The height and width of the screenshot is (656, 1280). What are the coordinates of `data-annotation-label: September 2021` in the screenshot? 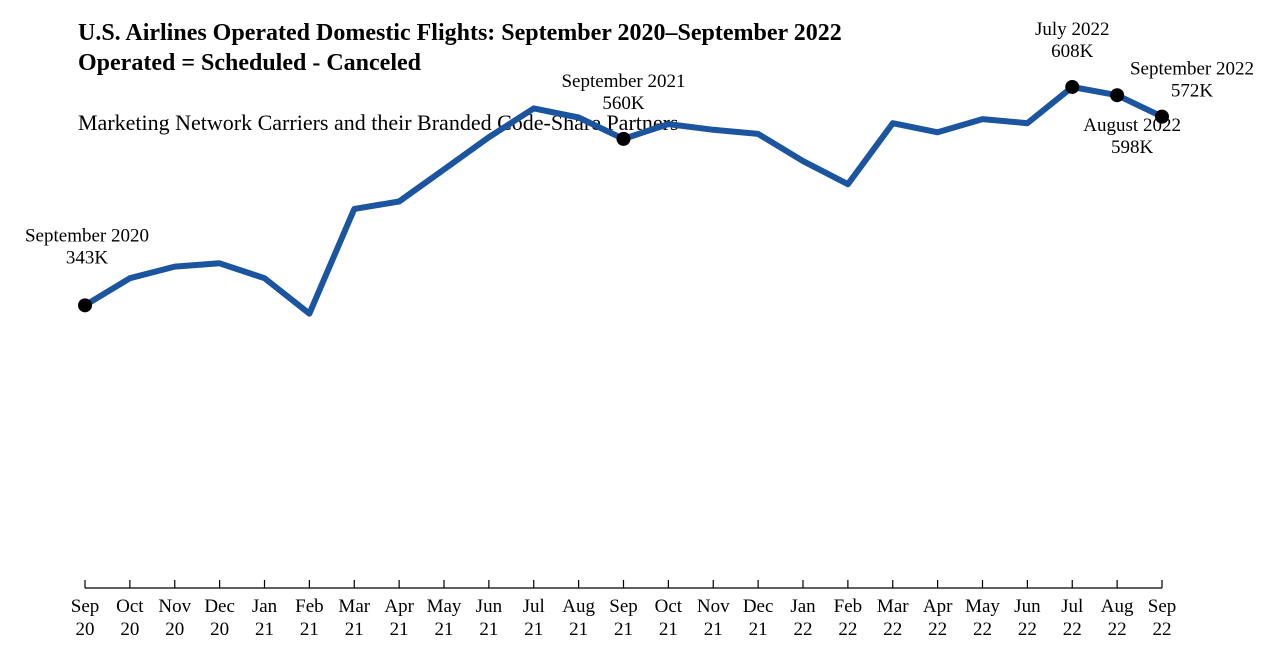 It's located at (623, 81).